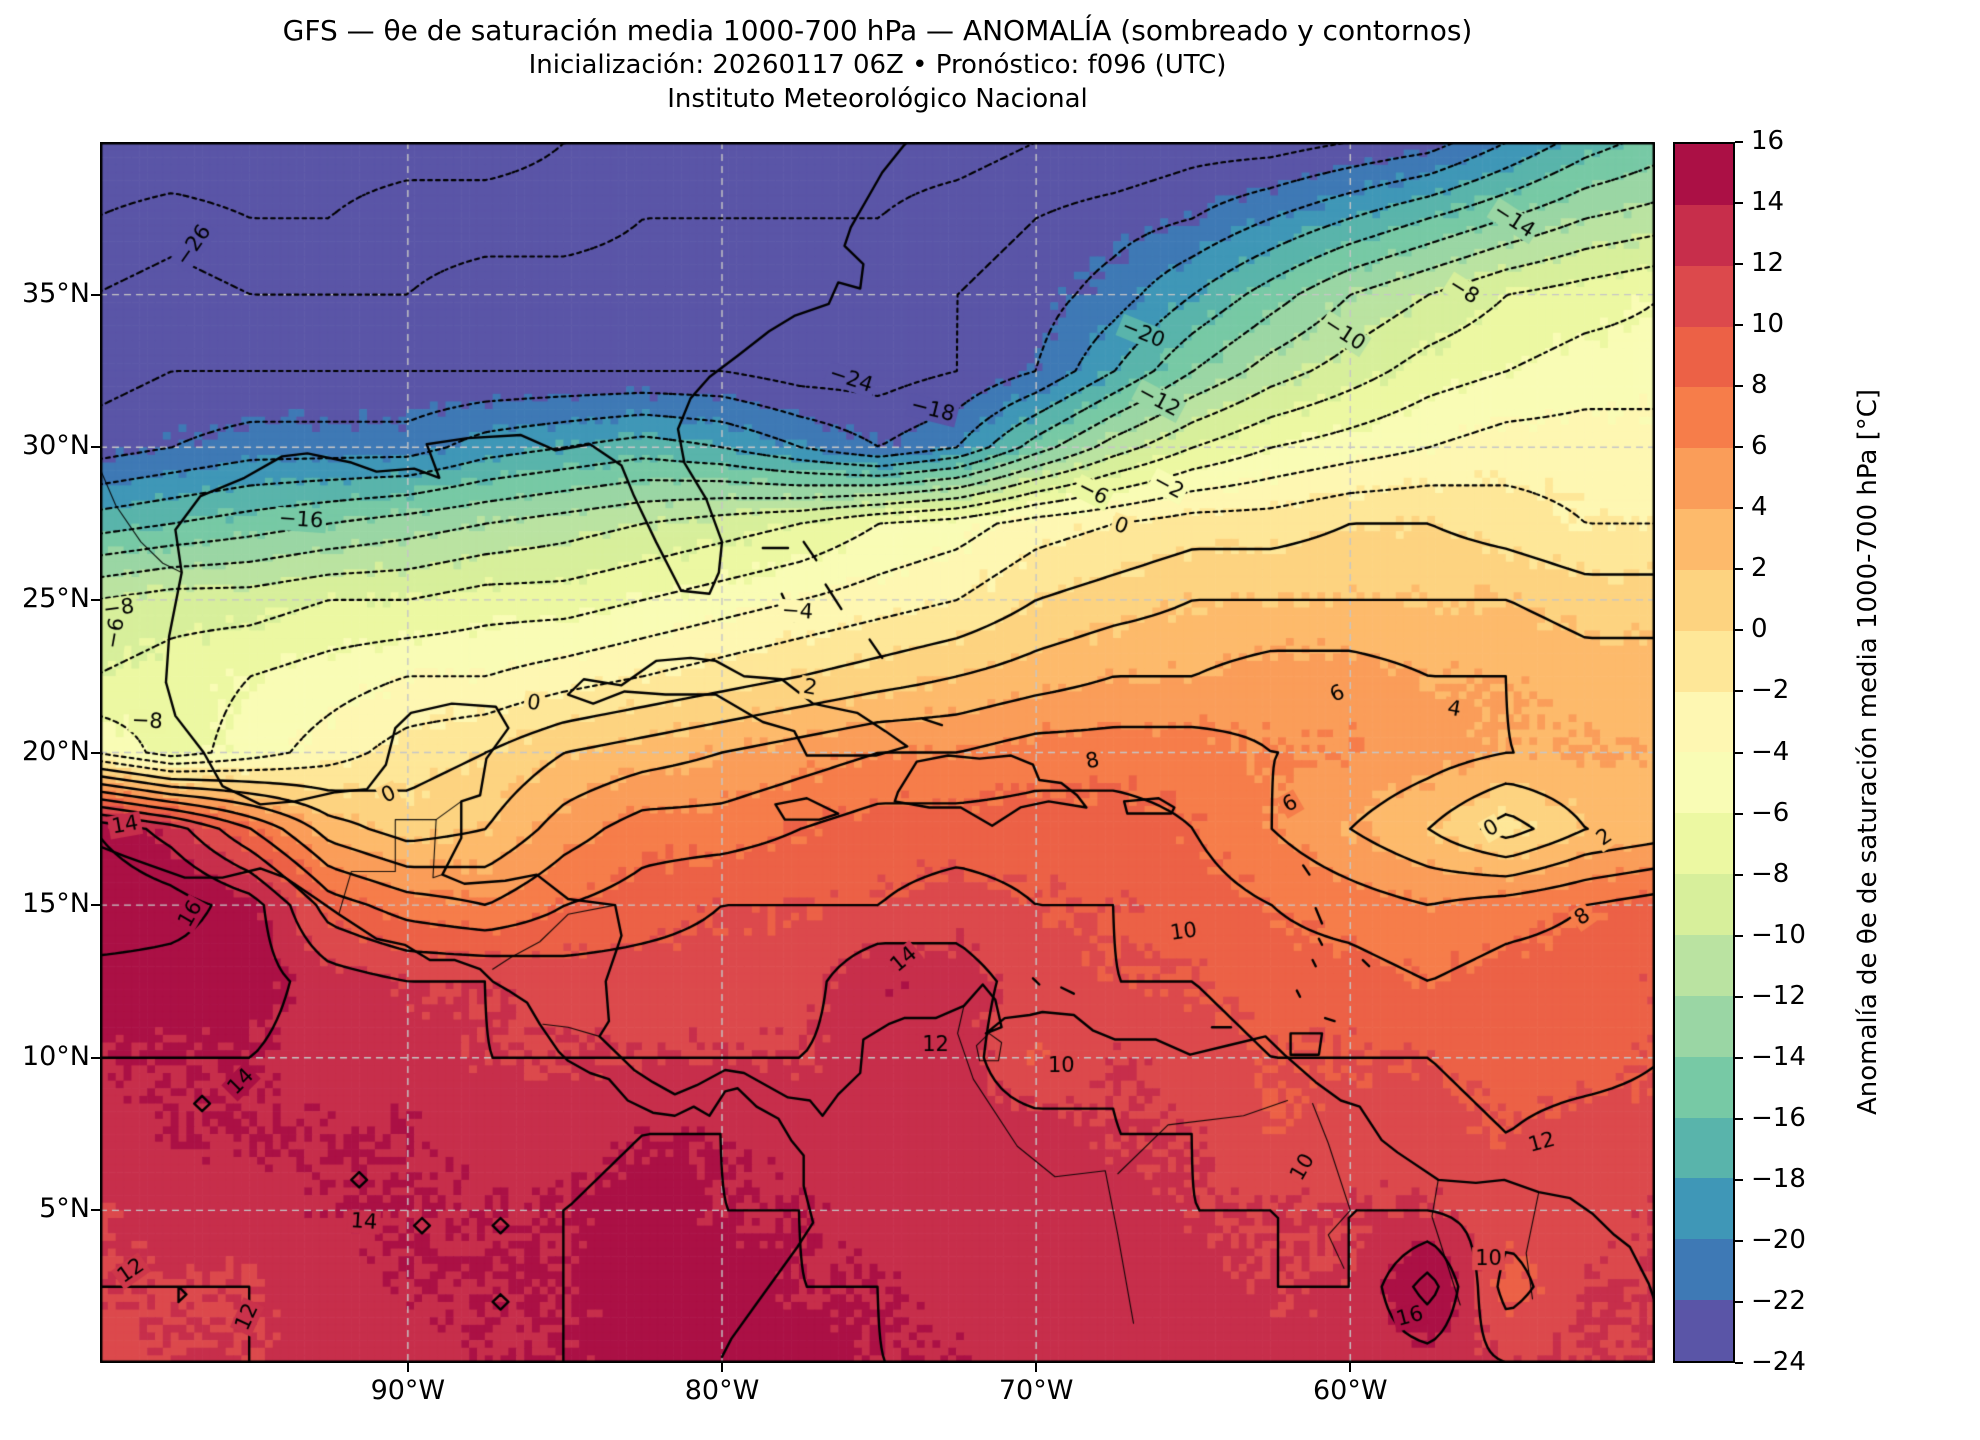 The height and width of the screenshot is (1440, 1980). What do you see at coordinates (1770, 751) in the screenshot?
I see `colorbar-tick-label: −4` at bounding box center [1770, 751].